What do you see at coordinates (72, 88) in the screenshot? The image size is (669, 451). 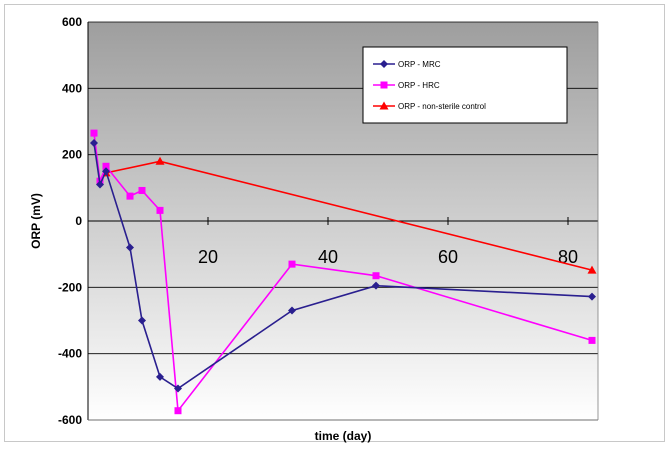 I see `y-tick-label-400: 400` at bounding box center [72, 88].